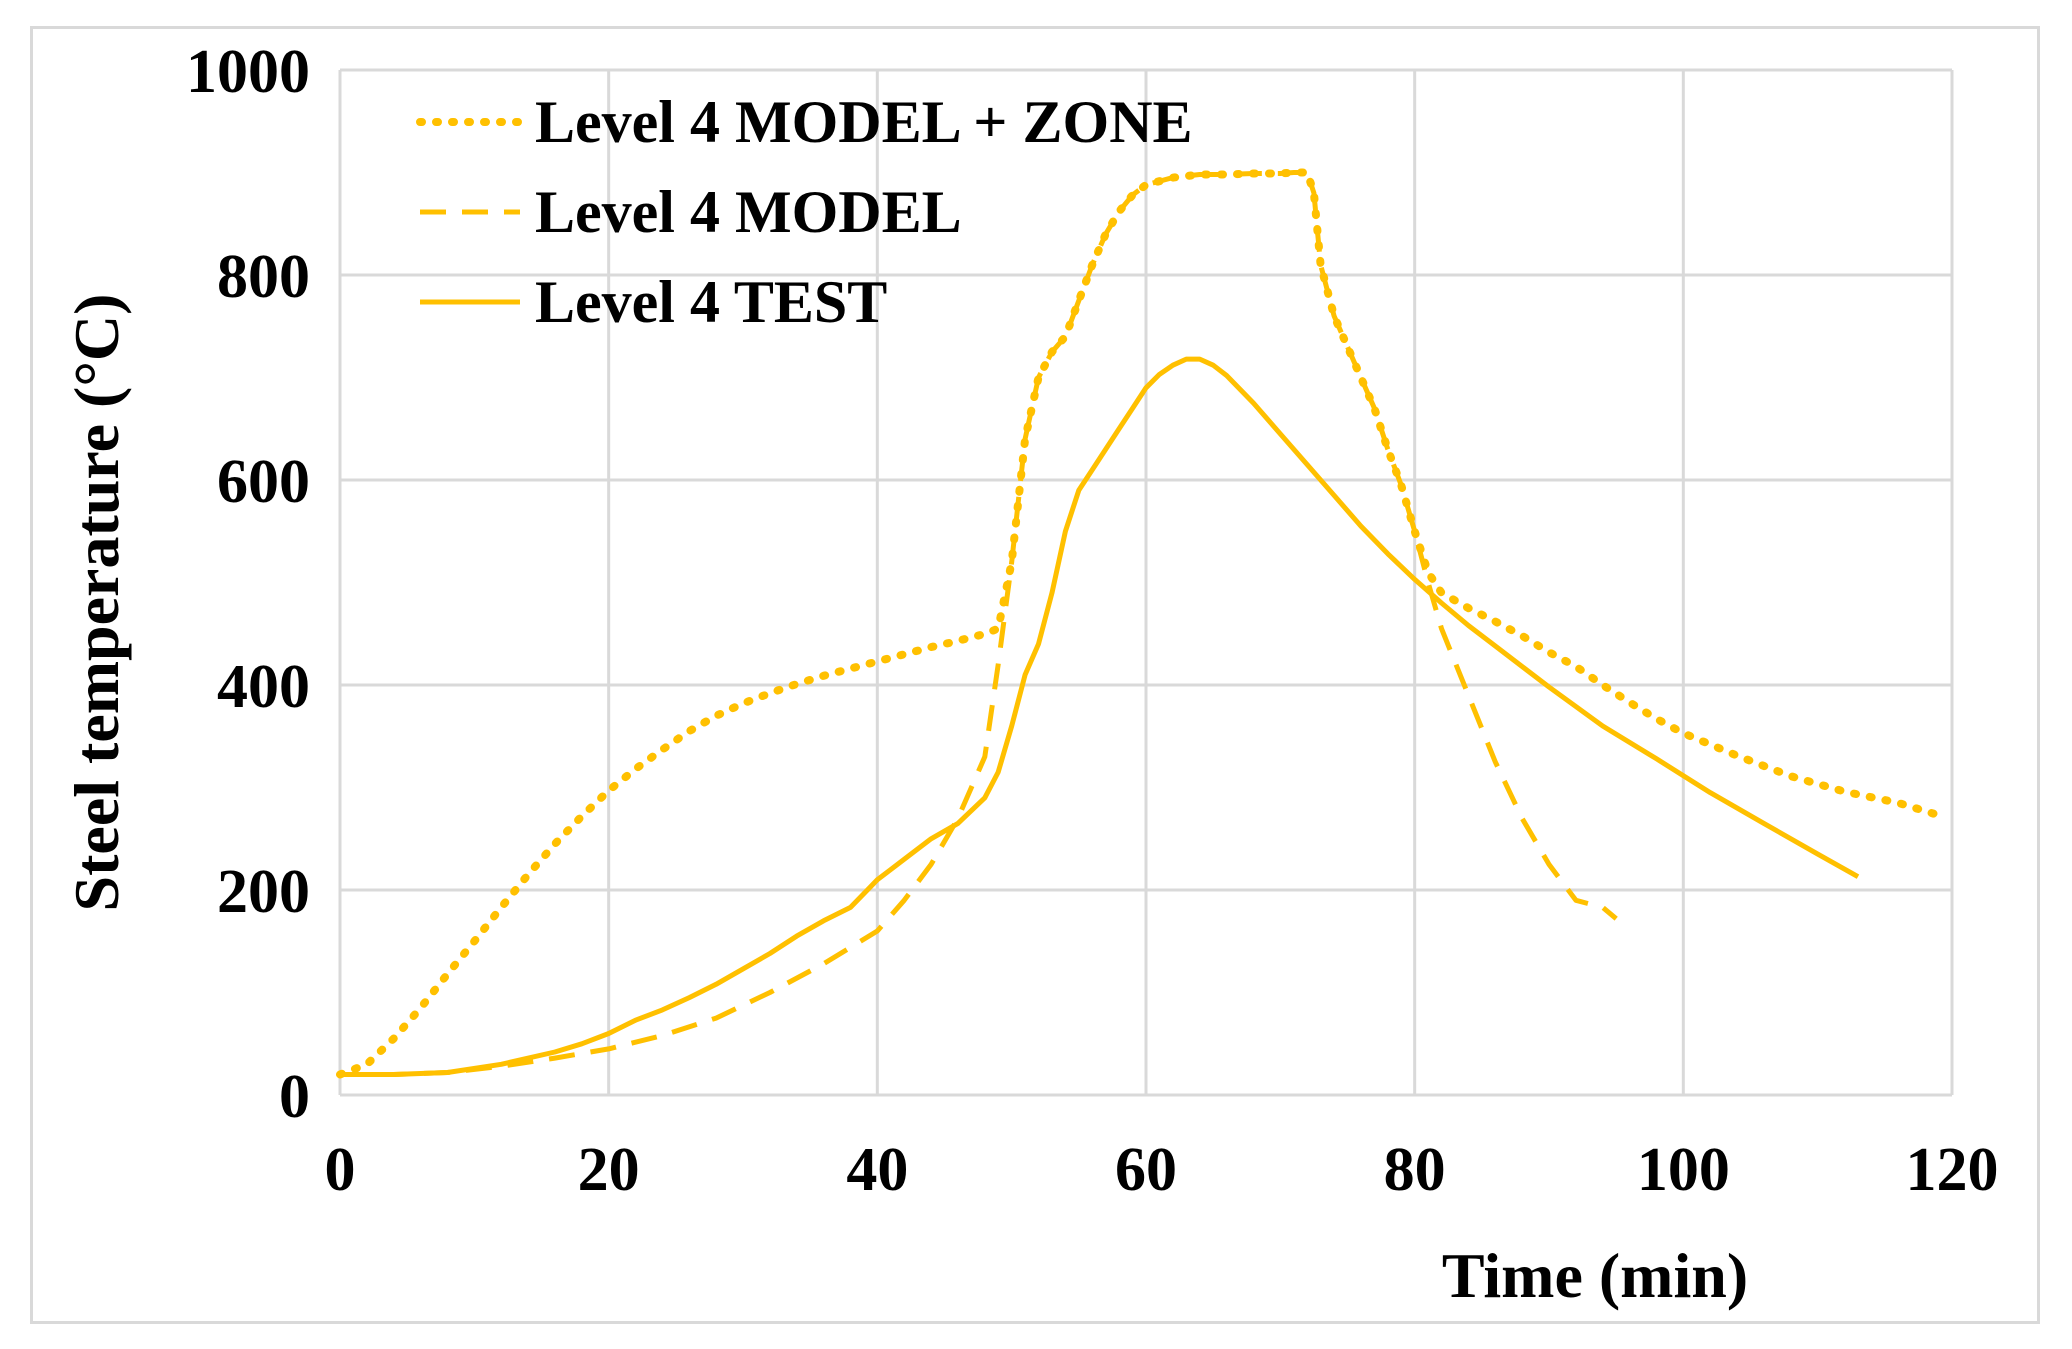 This screenshot has height=1349, width=2072. What do you see at coordinates (263, 482) in the screenshot?
I see `y-tick-label: 600` at bounding box center [263, 482].